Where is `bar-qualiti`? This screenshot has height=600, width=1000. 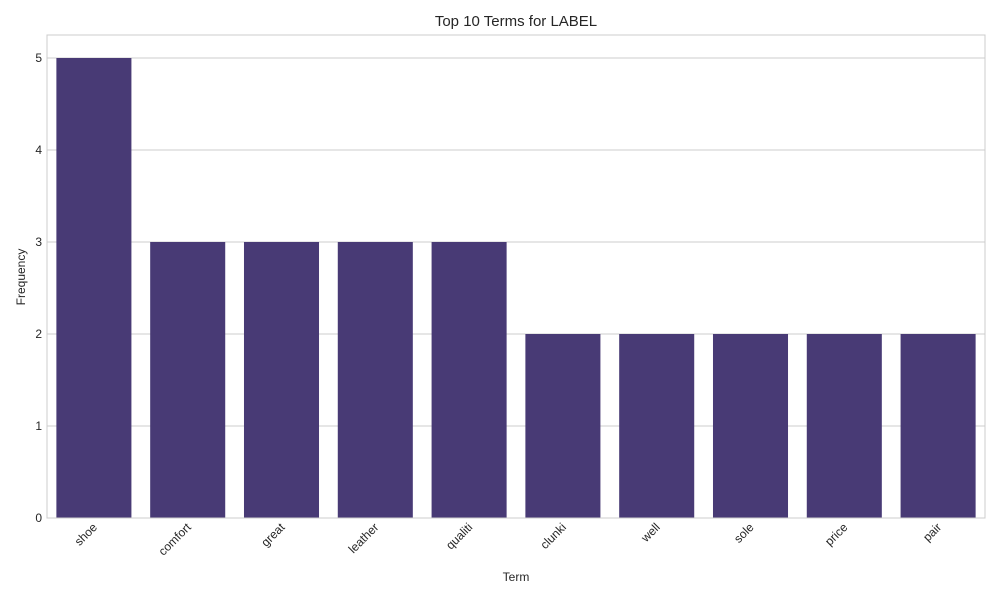 bar-qualiti is located at coordinates (469, 380).